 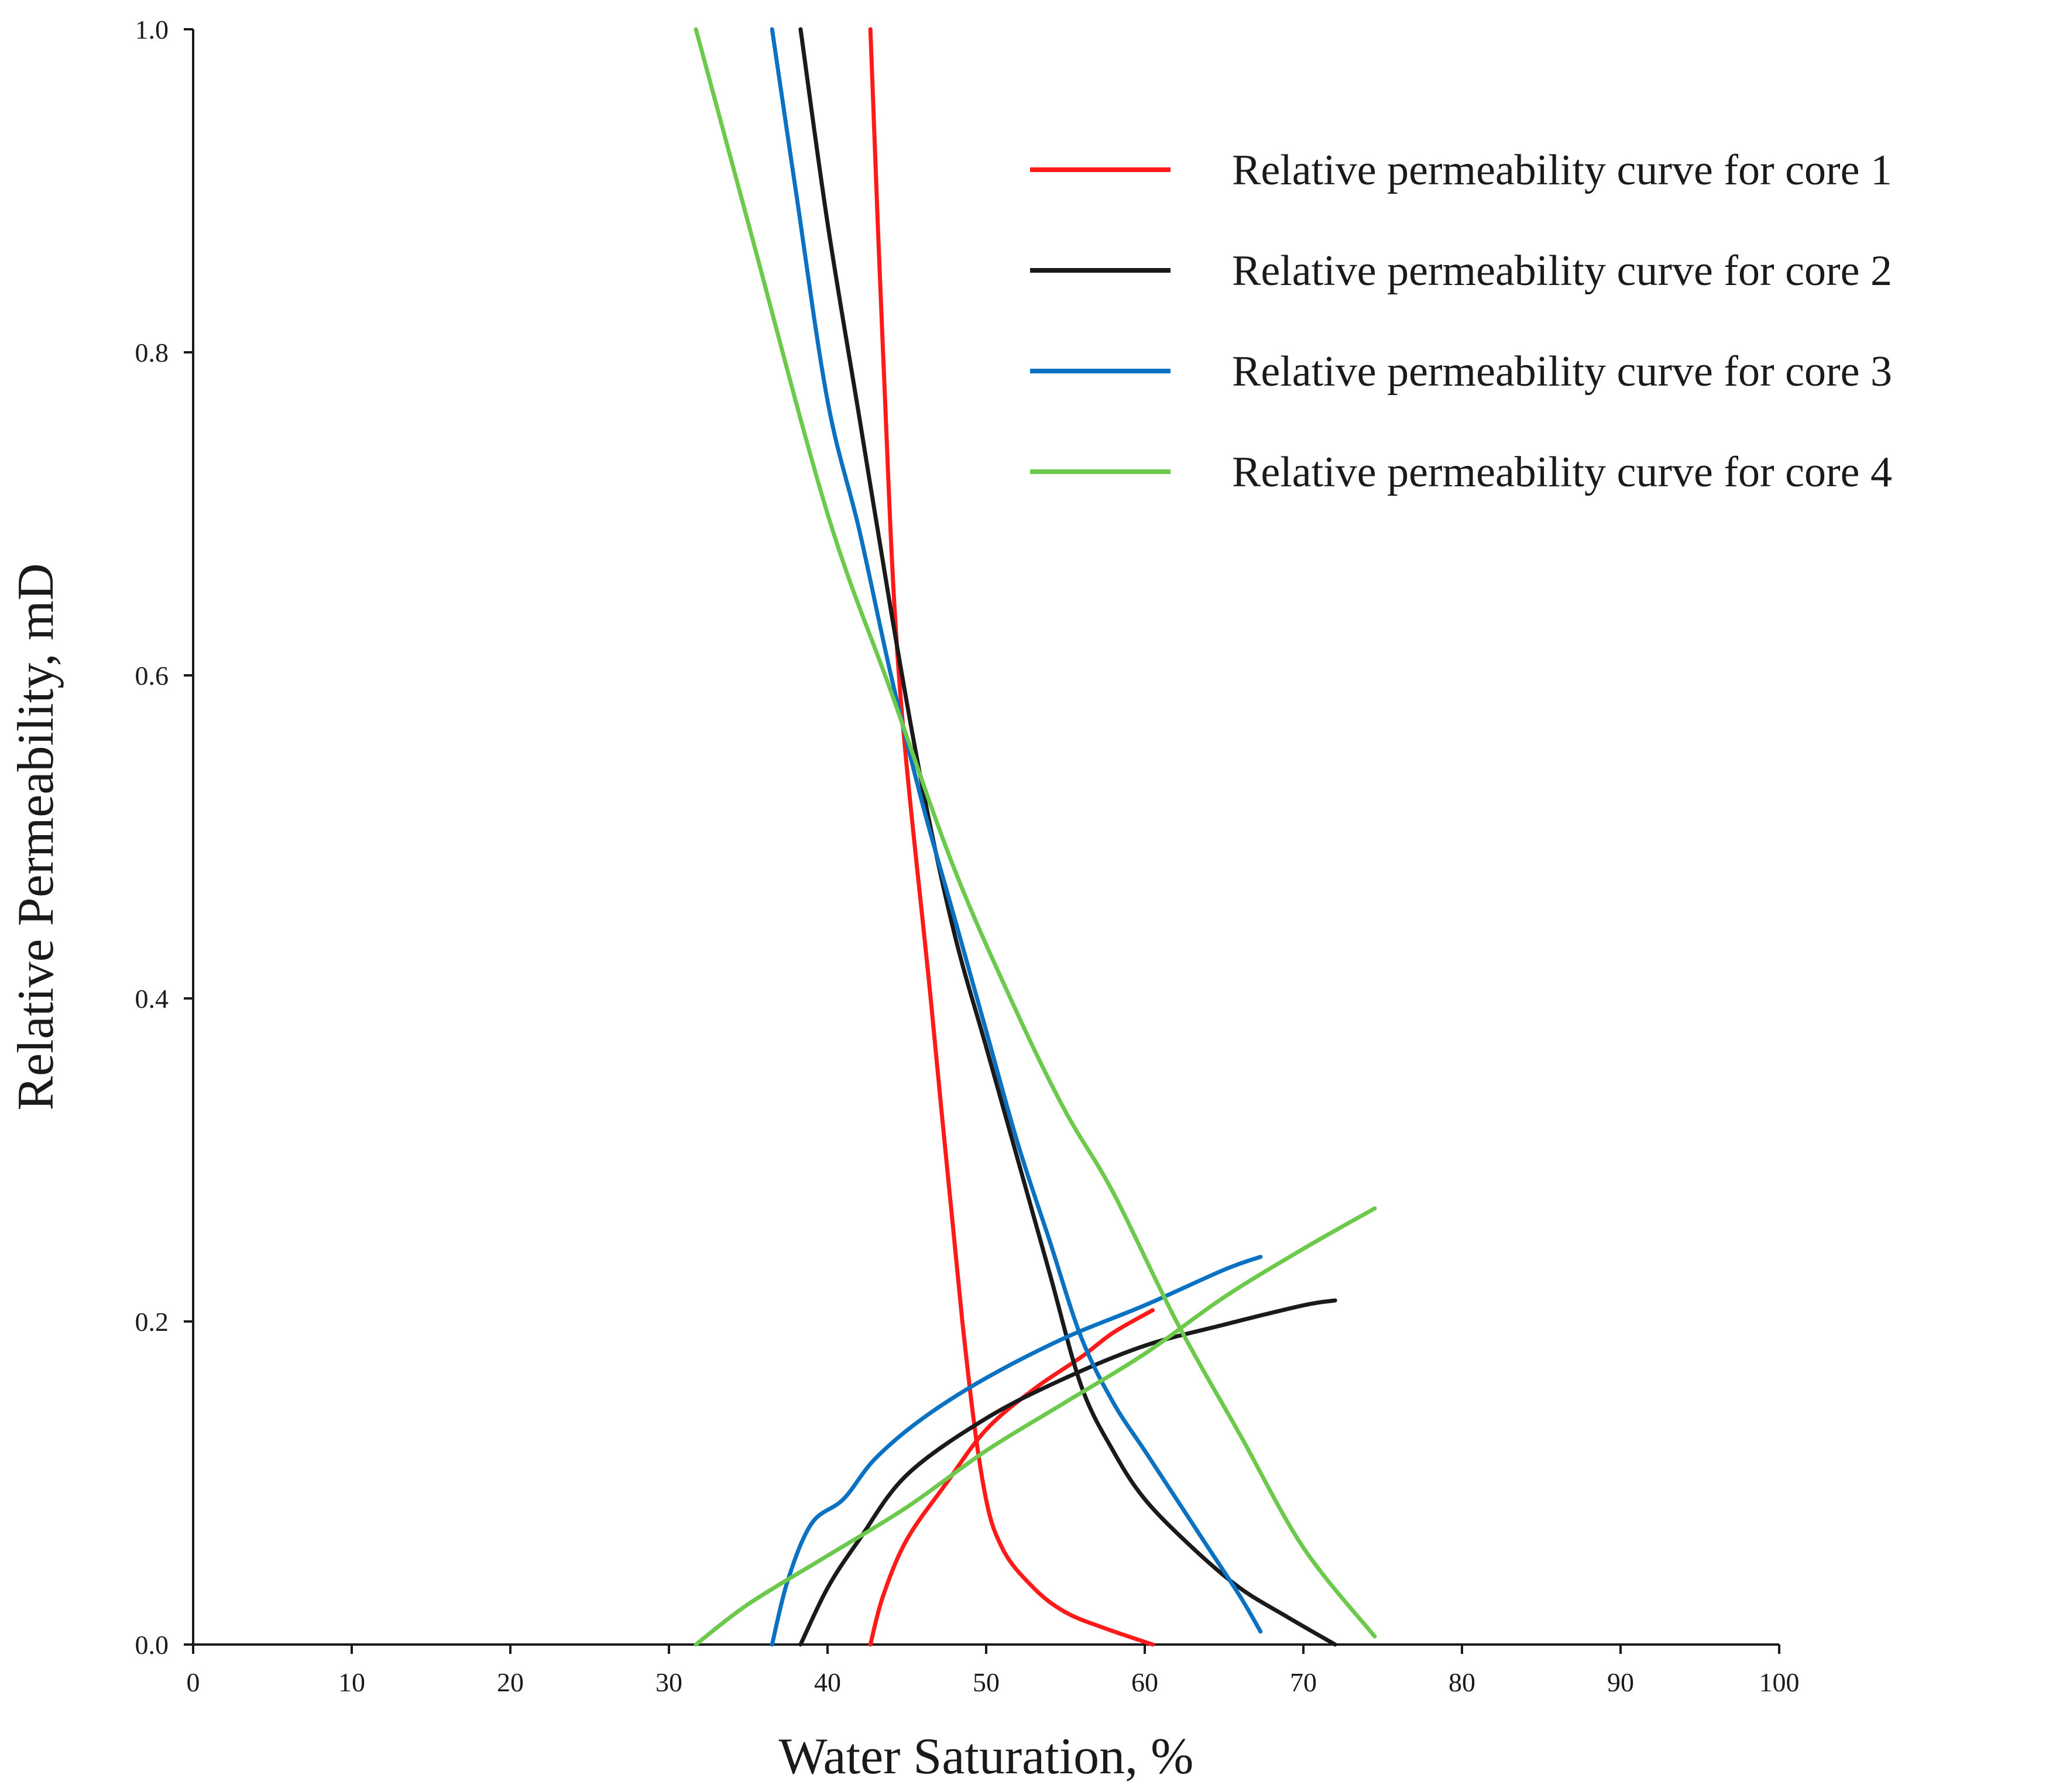 What do you see at coordinates (510, 1682) in the screenshot?
I see `x-tick-label: 20` at bounding box center [510, 1682].